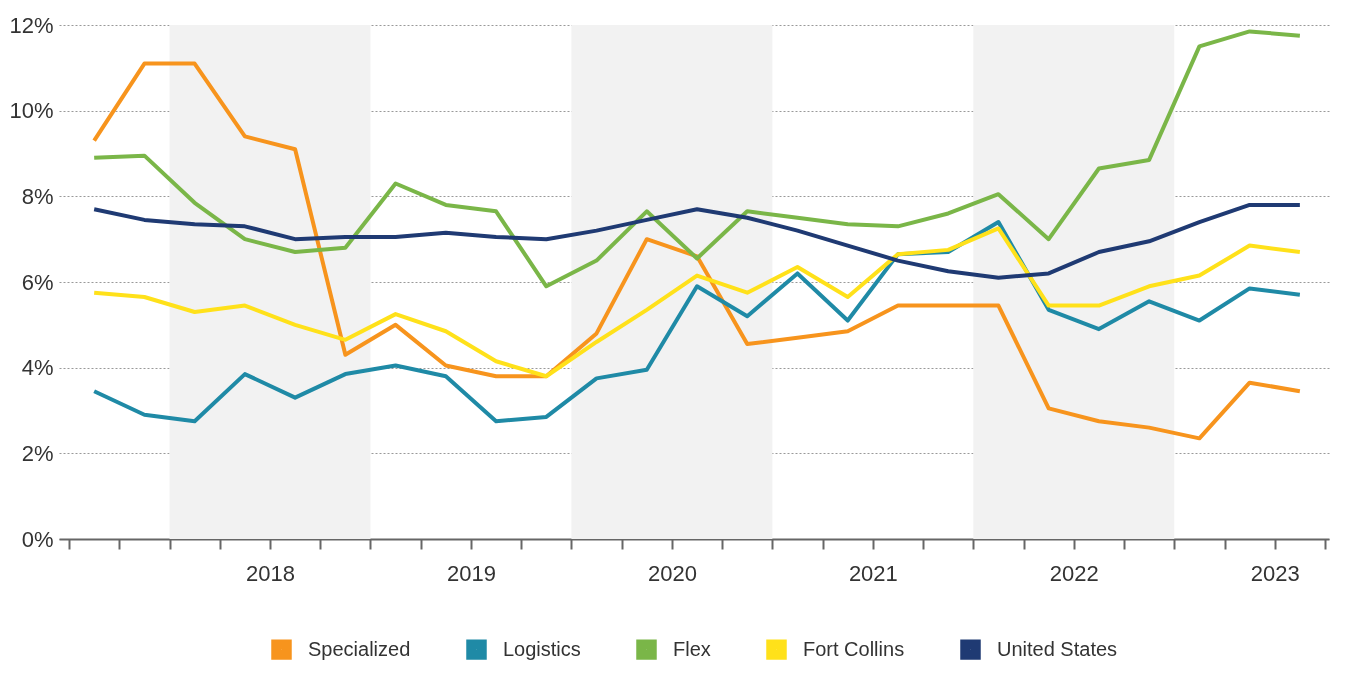 The width and height of the screenshot is (1364, 681). I want to click on legend-label: Flex, so click(692, 648).